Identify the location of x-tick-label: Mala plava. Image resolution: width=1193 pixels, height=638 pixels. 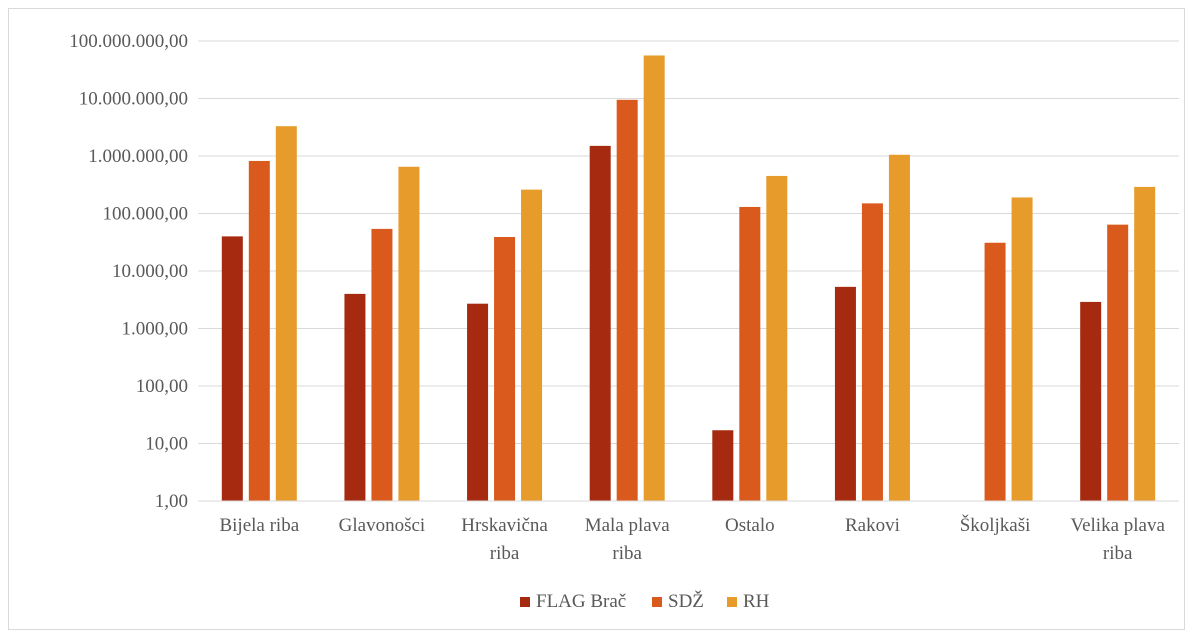
(628, 525).